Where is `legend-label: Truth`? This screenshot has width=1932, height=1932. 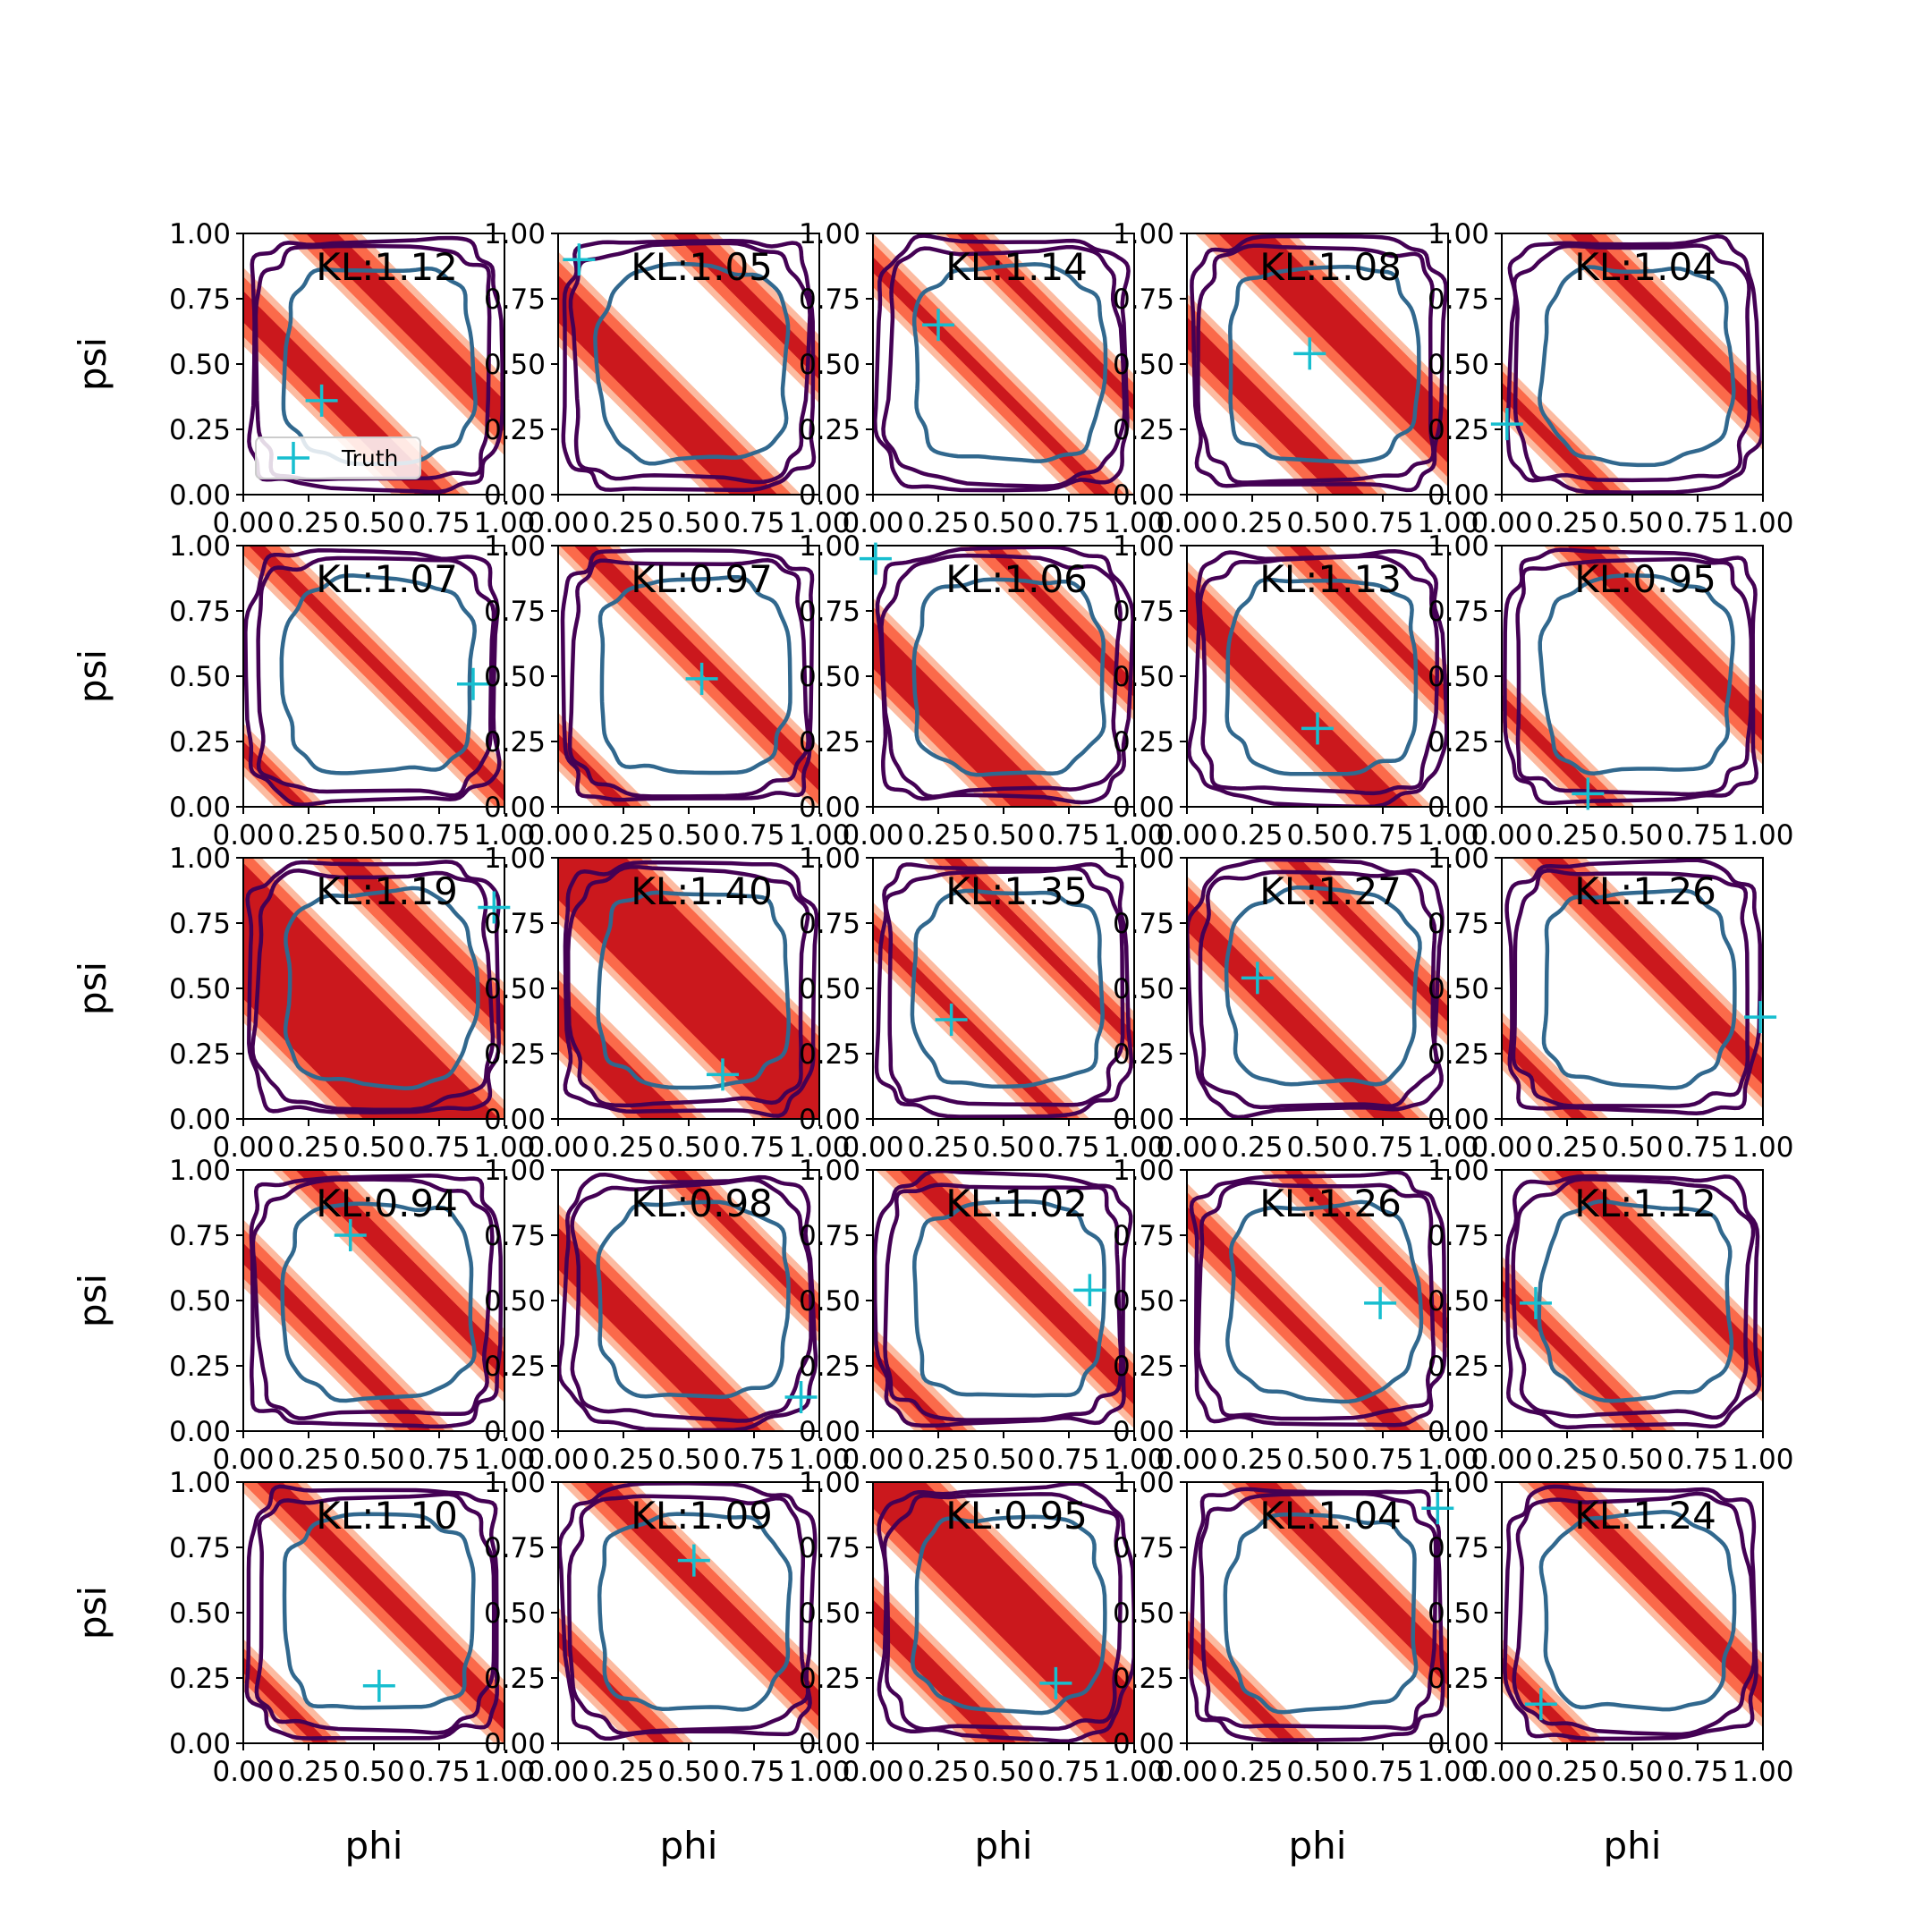
legend-label: Truth is located at coordinates (369, 458).